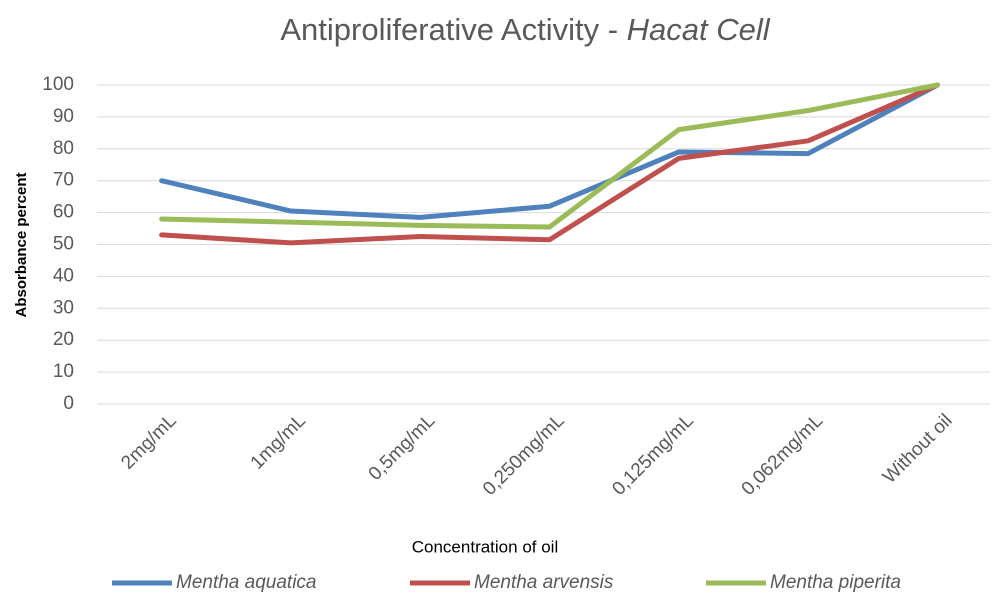  Describe the element at coordinates (58, 84) in the screenshot. I see `y-tick-label: 100` at that location.